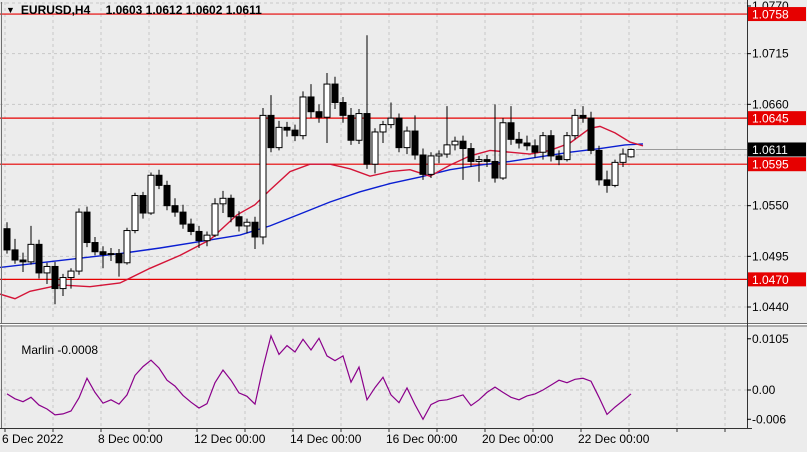 This screenshot has height=452, width=807. What do you see at coordinates (770, 339) in the screenshot?
I see `indicator-axis-label: 0.0105` at bounding box center [770, 339].